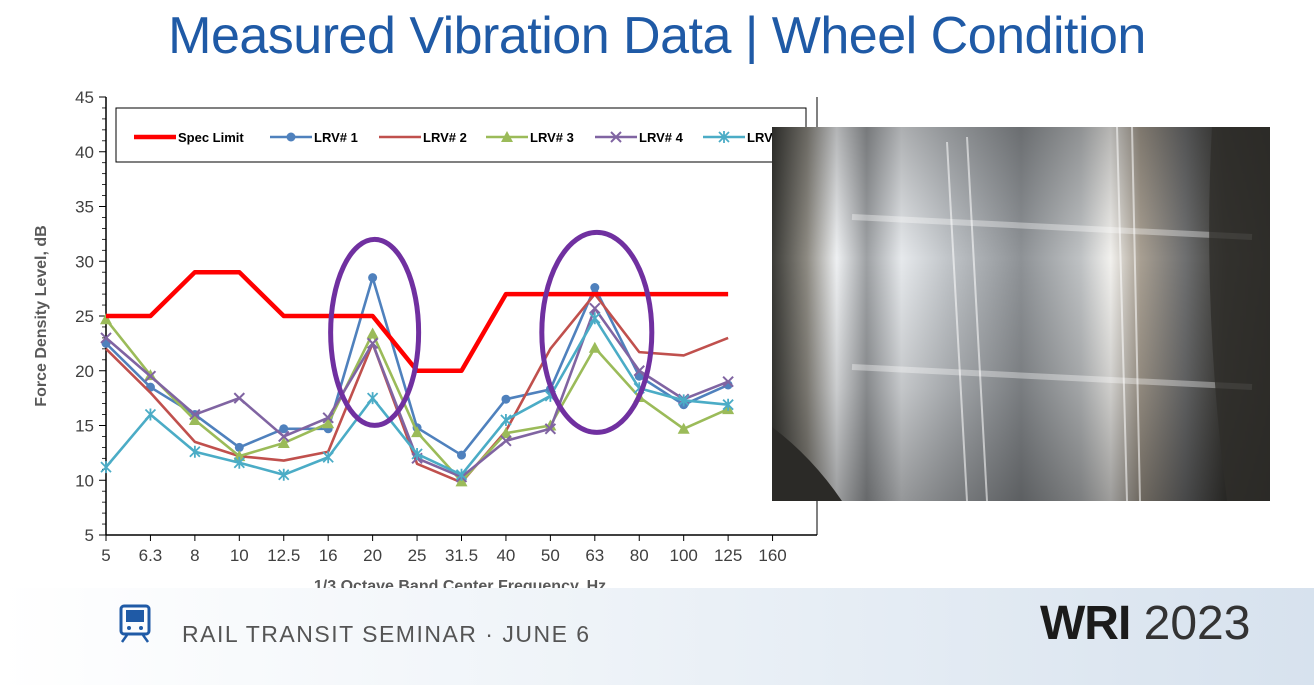 The image size is (1314, 685). I want to click on legend: Spec Limit LRV# 1 LRV# 2 LRV# 3 LRV# 4 LRV# 5, so click(461, 135).